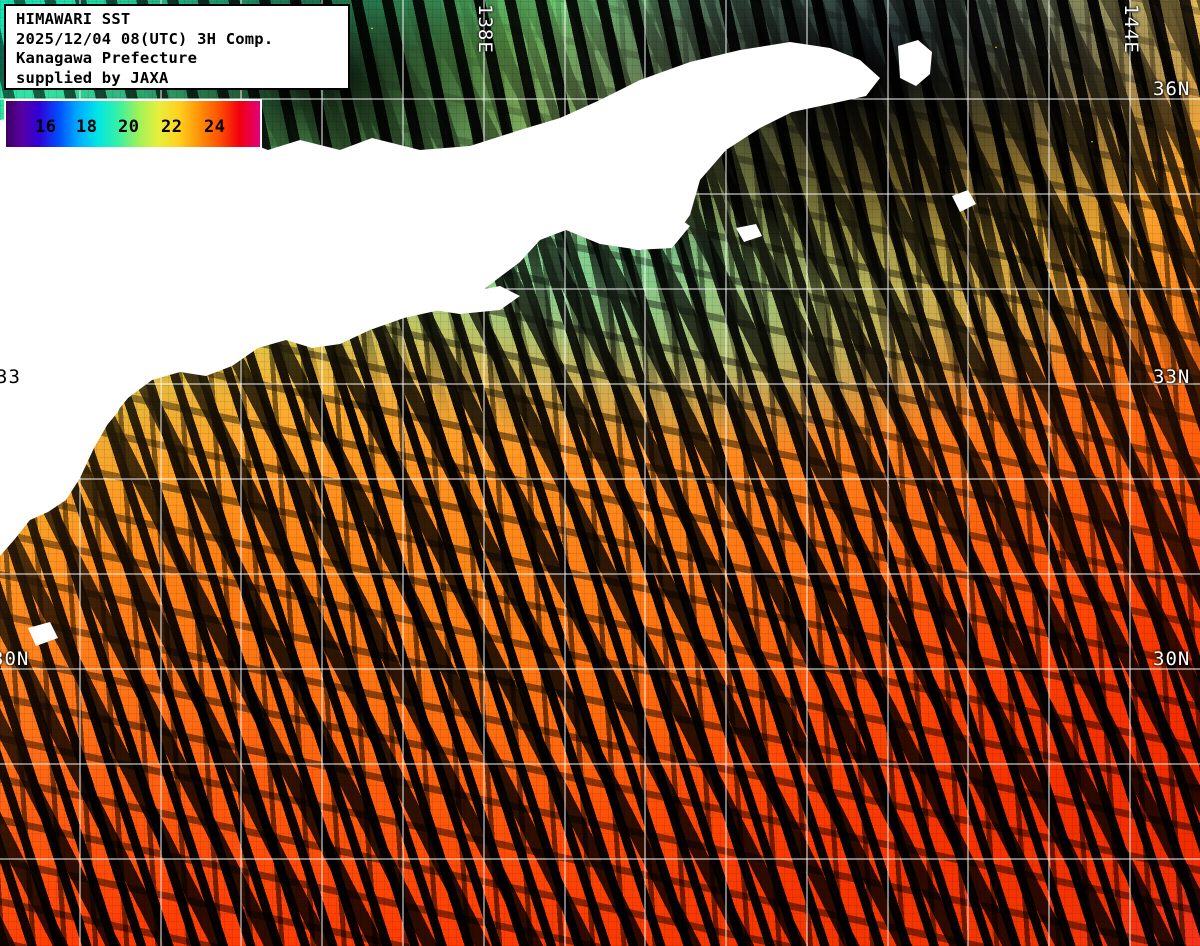  What do you see at coordinates (73, 19) in the screenshot?
I see `title-line-product: HIMAWARI SST` at bounding box center [73, 19].